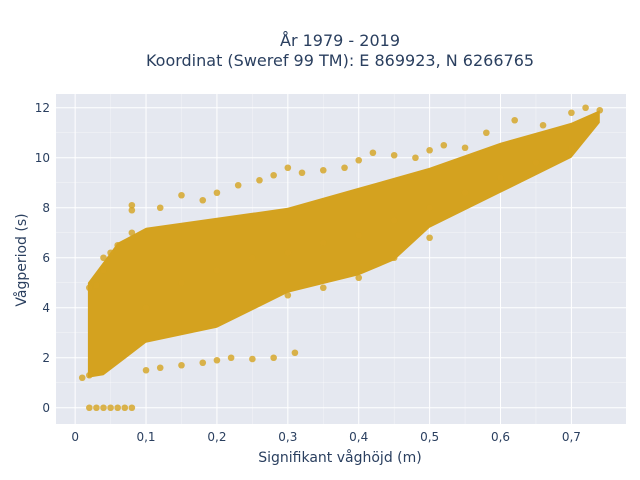 The image size is (640, 480). Describe the element at coordinates (46, 408) in the screenshot. I see `y-tick-label: 0` at that location.